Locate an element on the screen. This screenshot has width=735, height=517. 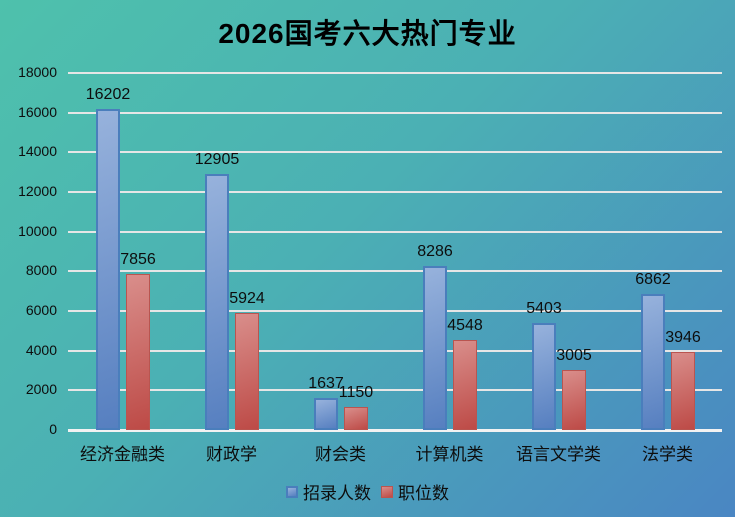
y-tick-label: 0 is located at coordinates (53, 429).